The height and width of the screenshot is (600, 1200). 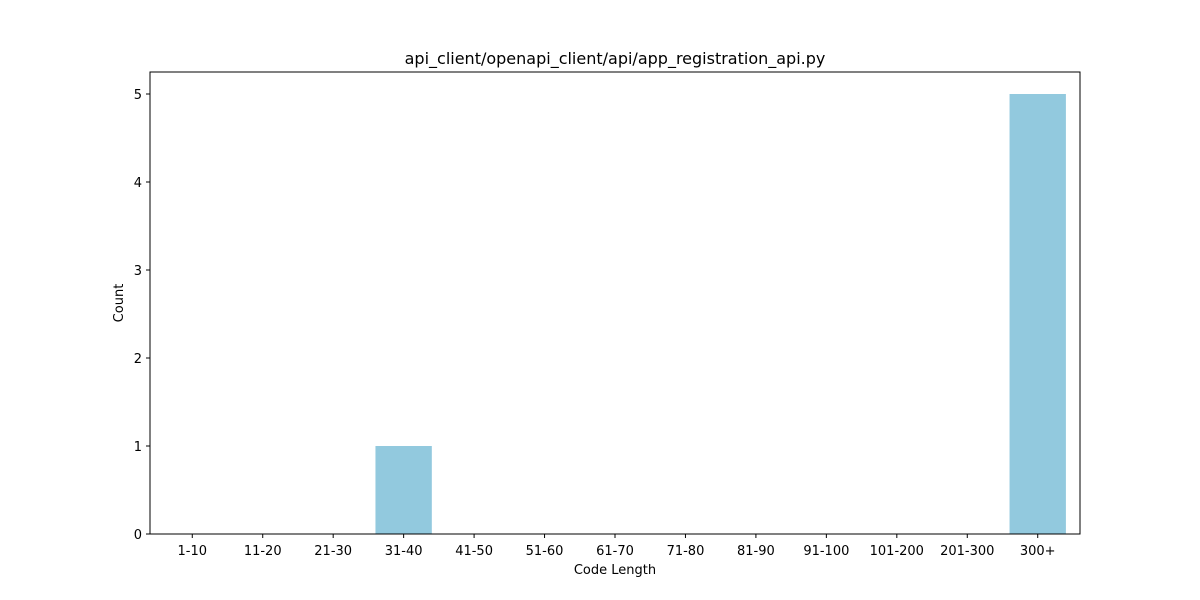 What do you see at coordinates (1038, 551) in the screenshot?
I see `x-tick-label-300+: 300+` at bounding box center [1038, 551].